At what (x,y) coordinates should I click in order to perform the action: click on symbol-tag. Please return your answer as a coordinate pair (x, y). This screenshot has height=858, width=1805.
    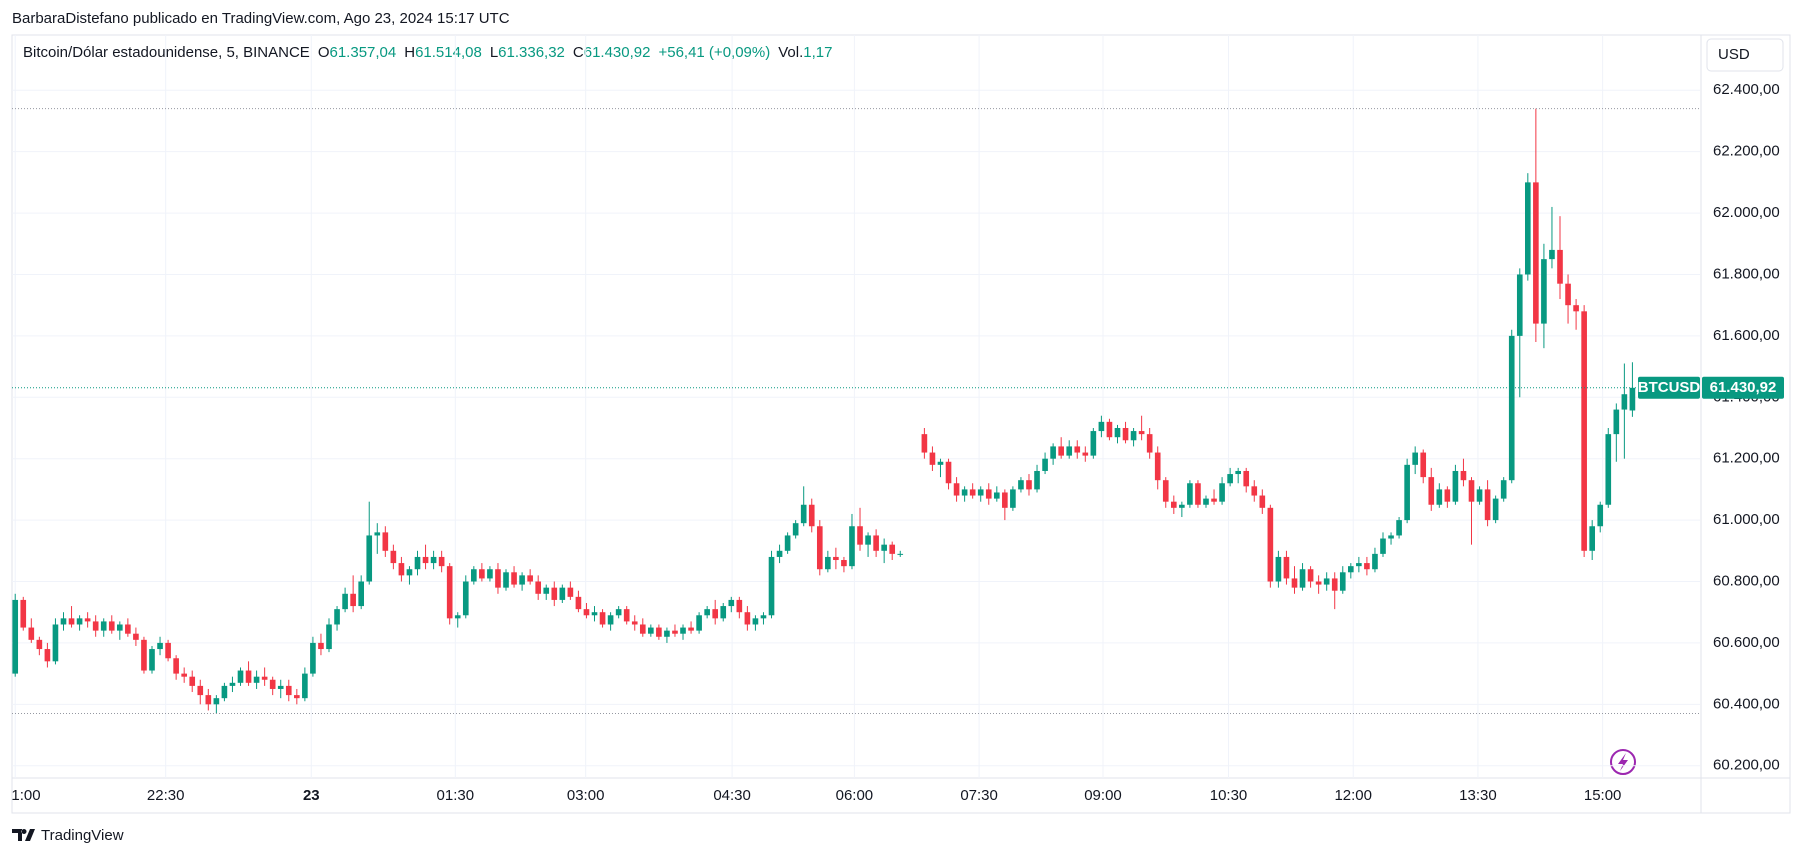
    Looking at the image, I should click on (1669, 387).